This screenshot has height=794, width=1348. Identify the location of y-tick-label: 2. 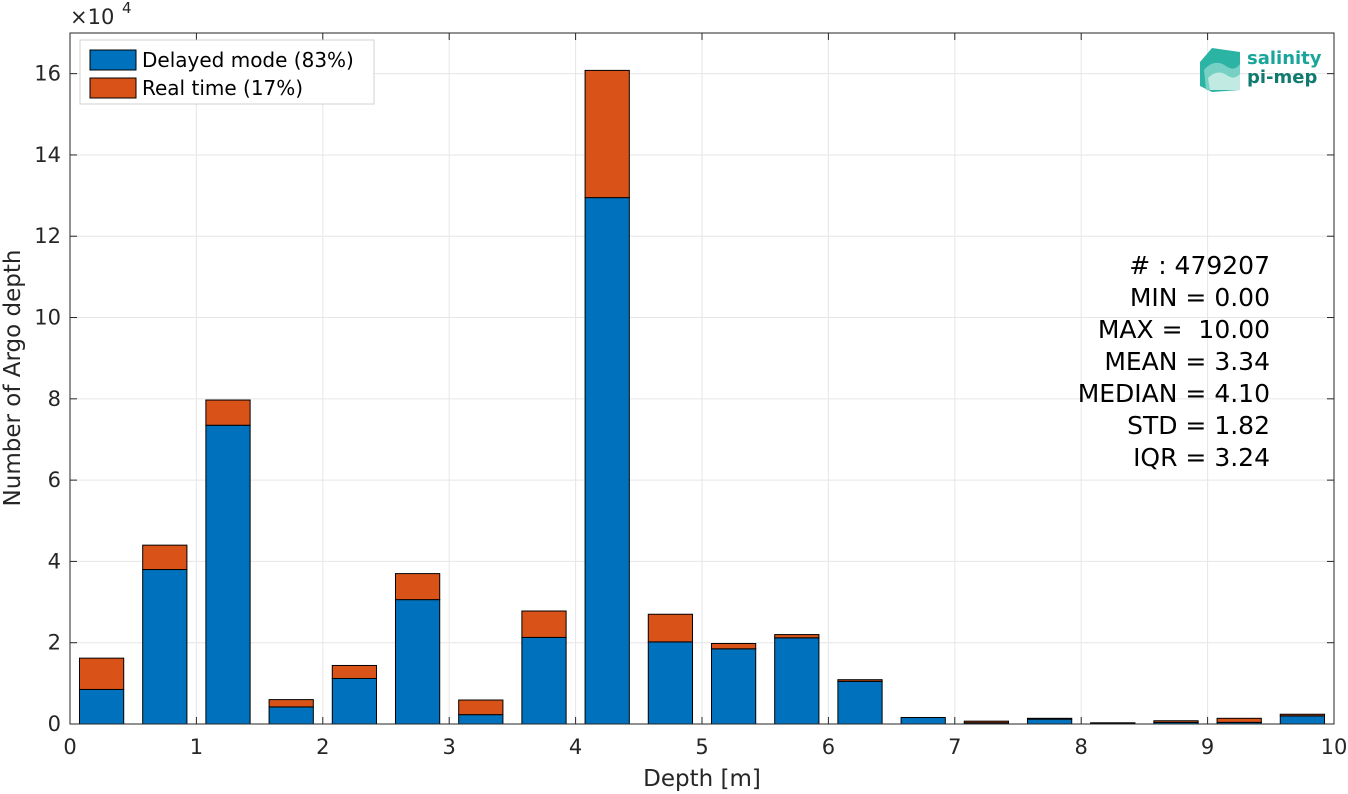
(54, 643).